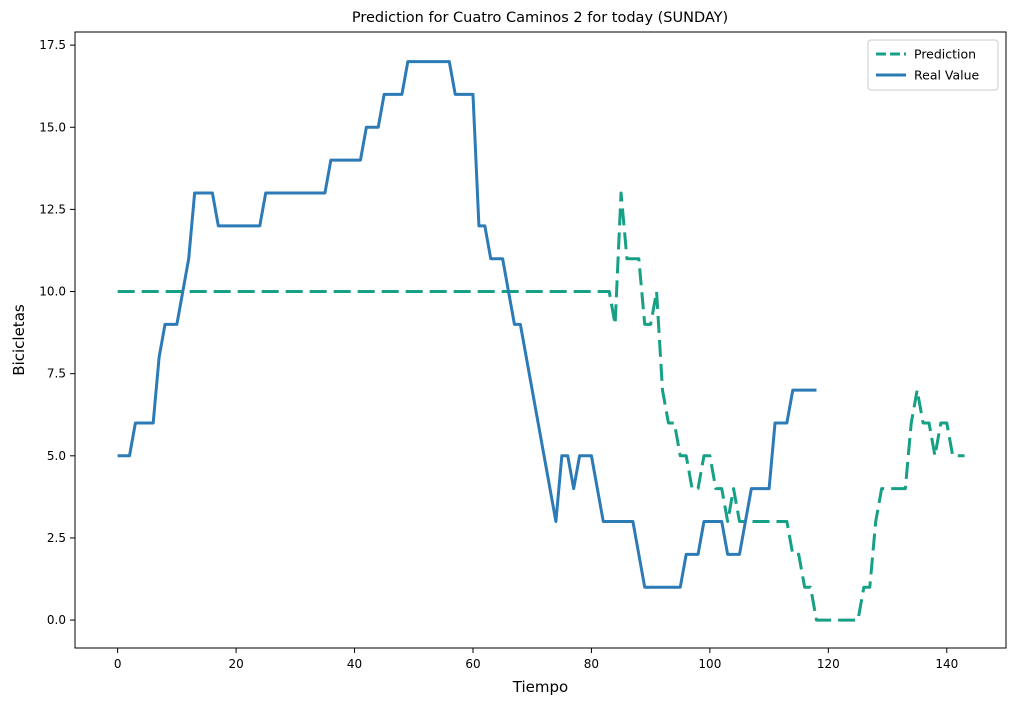 This screenshot has width=1014, height=705. I want to click on x-tick-label: 140, so click(946, 664).